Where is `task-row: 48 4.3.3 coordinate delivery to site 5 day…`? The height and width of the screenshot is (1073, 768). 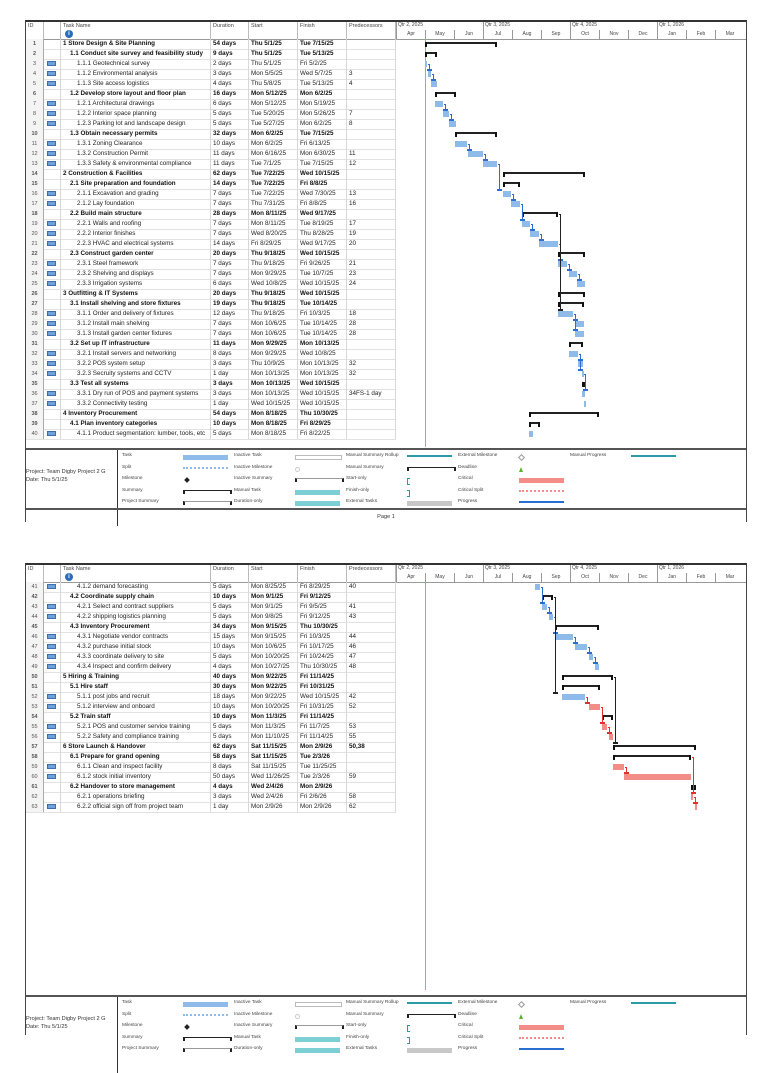
task-row: 48 4.3.3 coordinate delivery to site 5 day… is located at coordinates (211, 657).